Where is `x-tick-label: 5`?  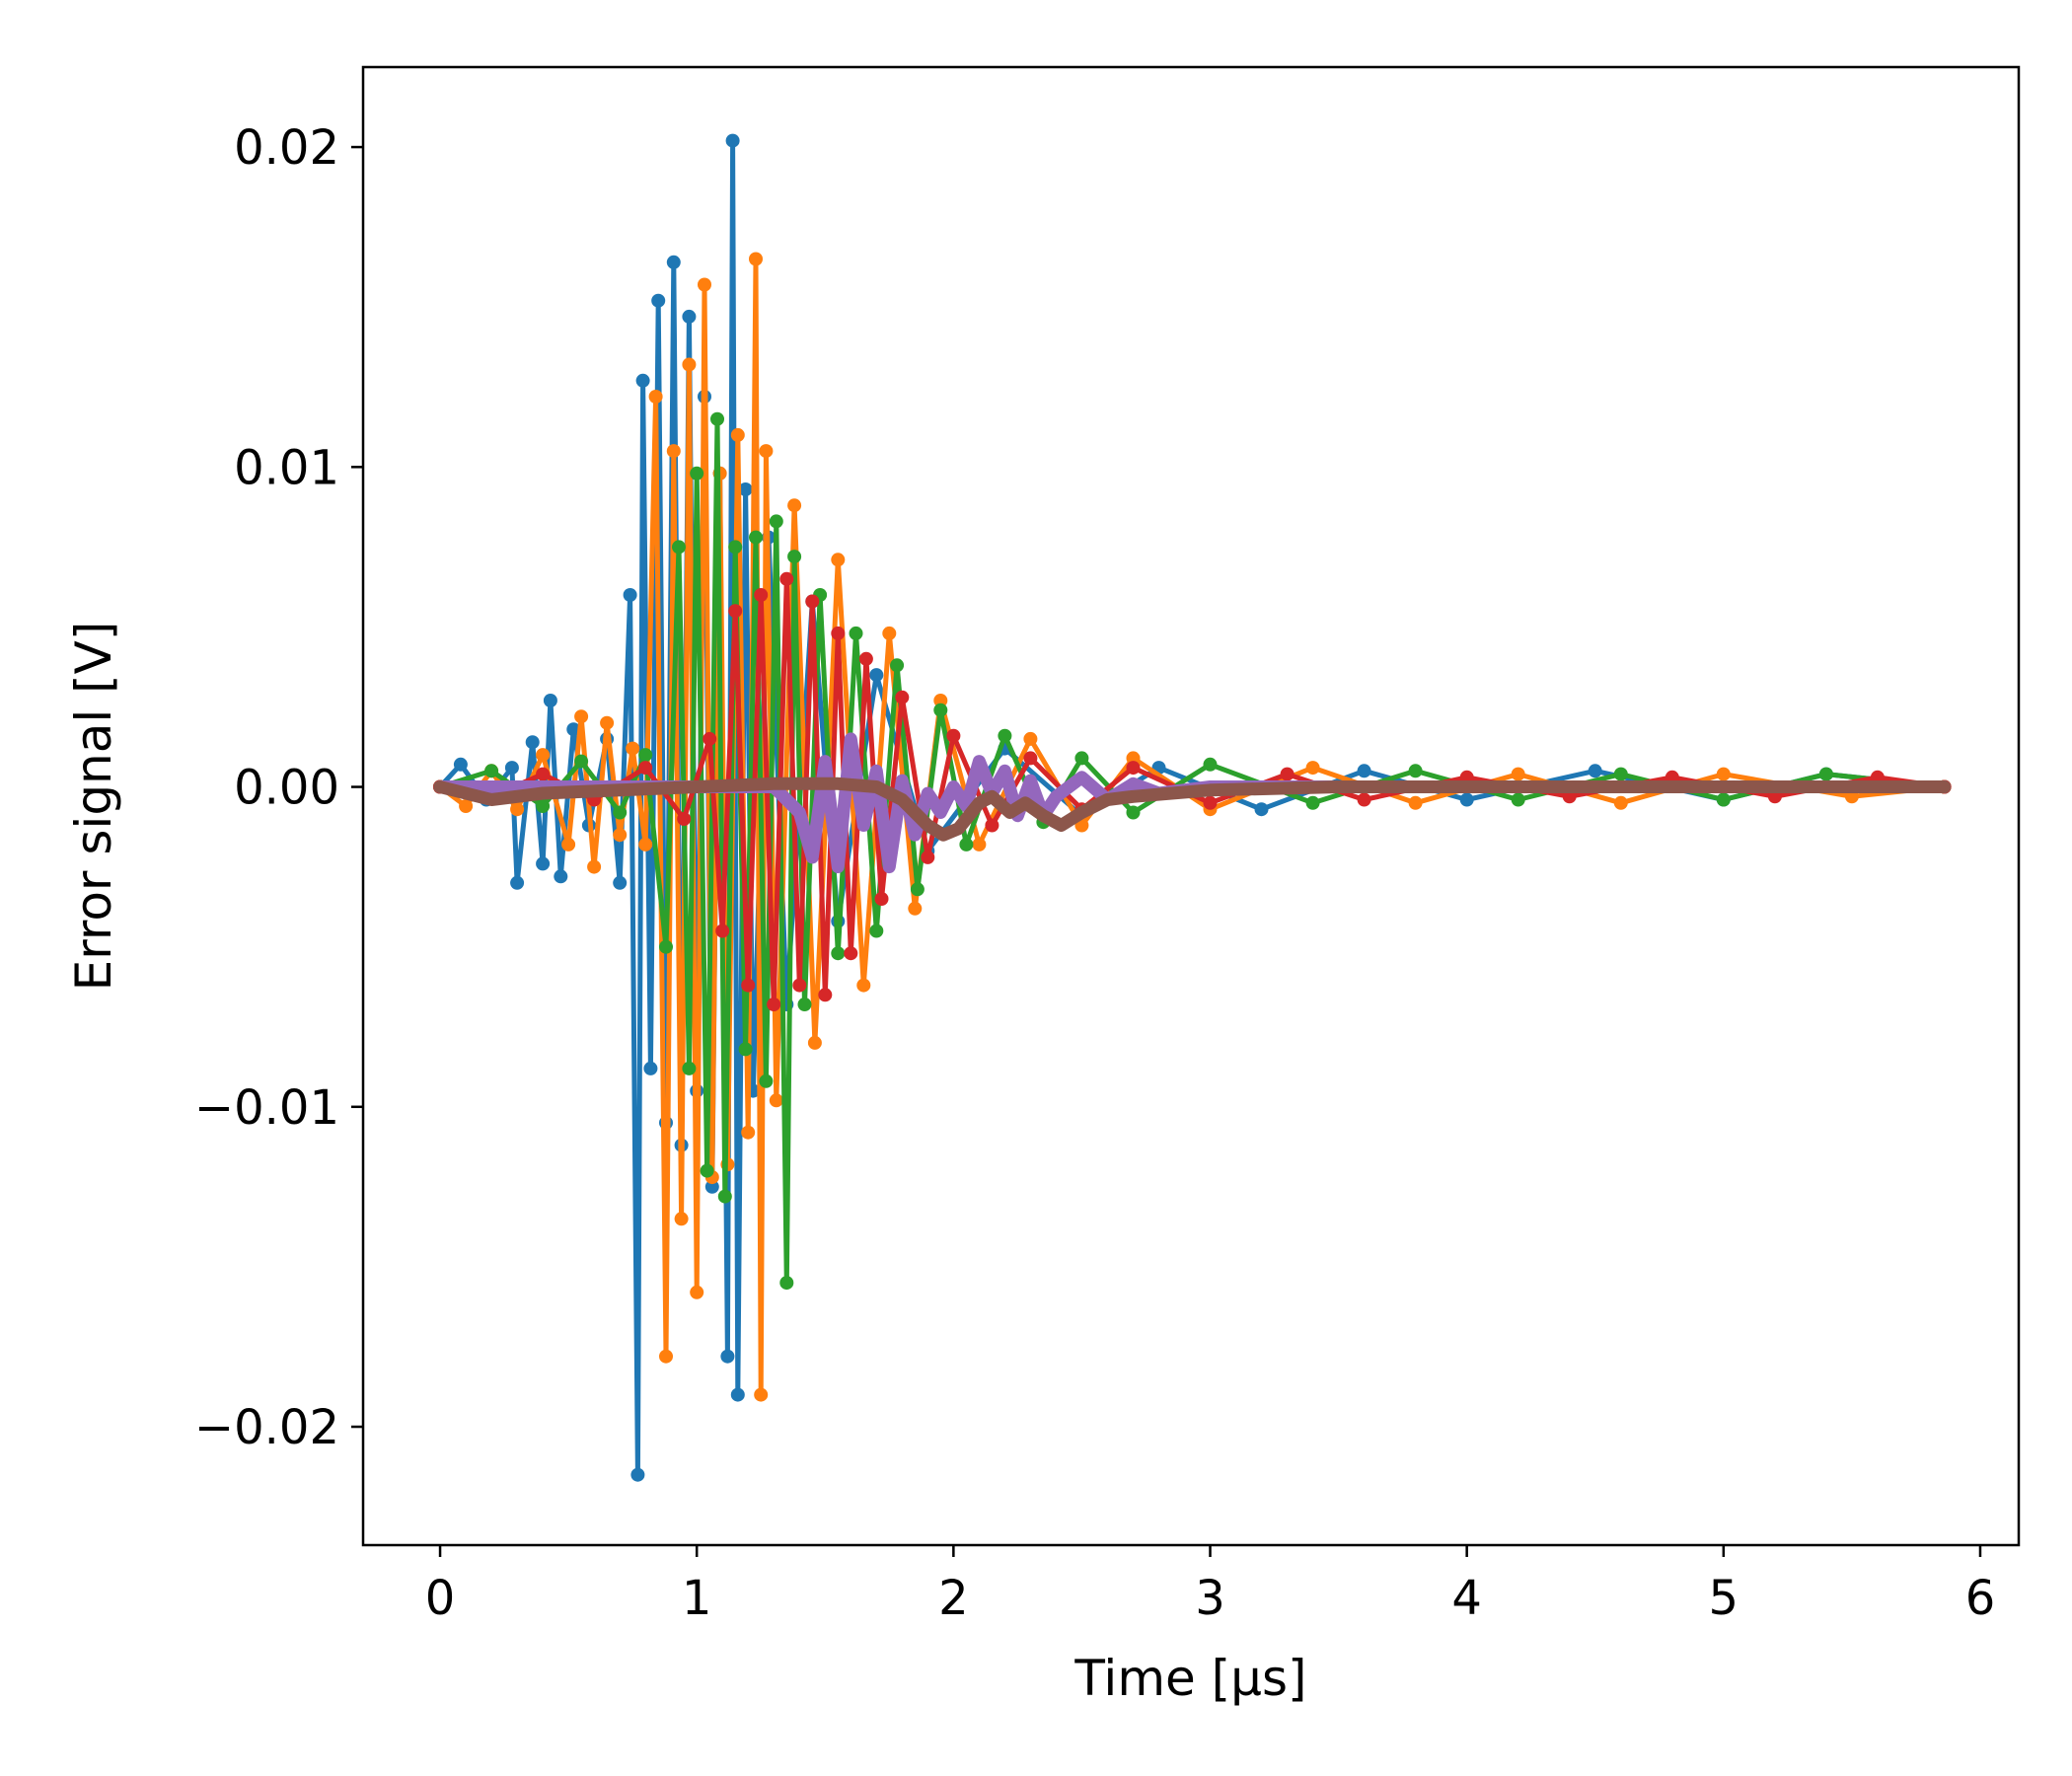
x-tick-label: 5 is located at coordinates (1724, 1599).